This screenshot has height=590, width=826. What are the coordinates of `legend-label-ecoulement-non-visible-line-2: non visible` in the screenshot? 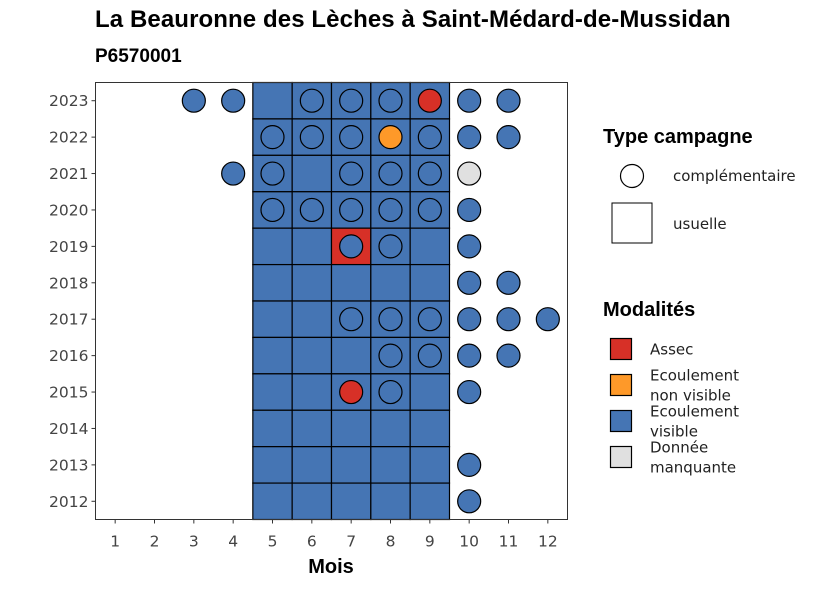 It's located at (690, 396).